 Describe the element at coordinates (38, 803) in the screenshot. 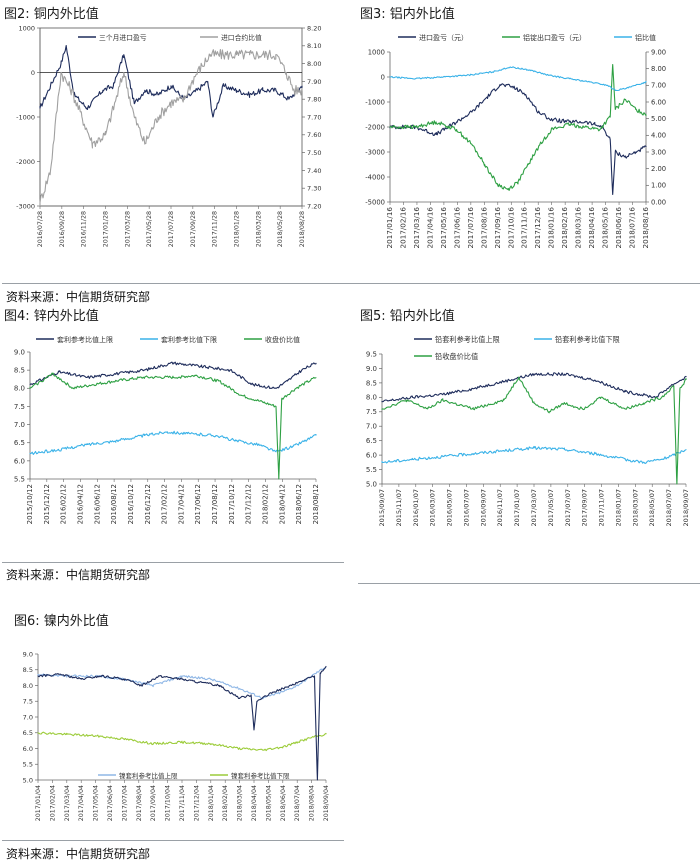

I see `x-tick-label: 2017/01/04` at that location.